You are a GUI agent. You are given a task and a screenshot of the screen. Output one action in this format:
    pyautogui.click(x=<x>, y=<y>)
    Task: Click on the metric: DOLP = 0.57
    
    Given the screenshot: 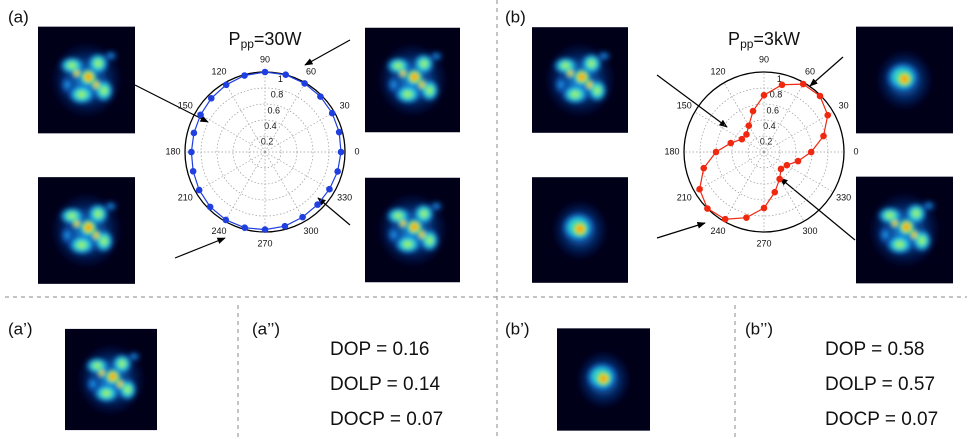 What is the action you would take?
    pyautogui.click(x=880, y=384)
    